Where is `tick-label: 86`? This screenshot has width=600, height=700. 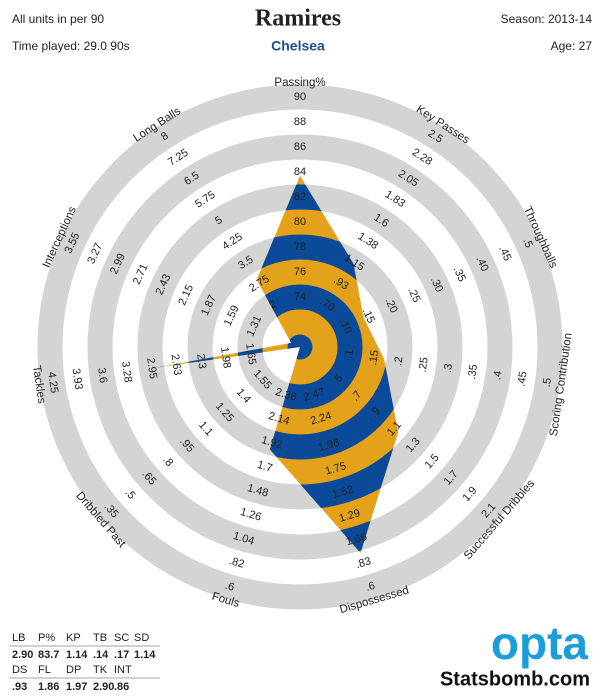 tick-label: 86 is located at coordinates (300, 147).